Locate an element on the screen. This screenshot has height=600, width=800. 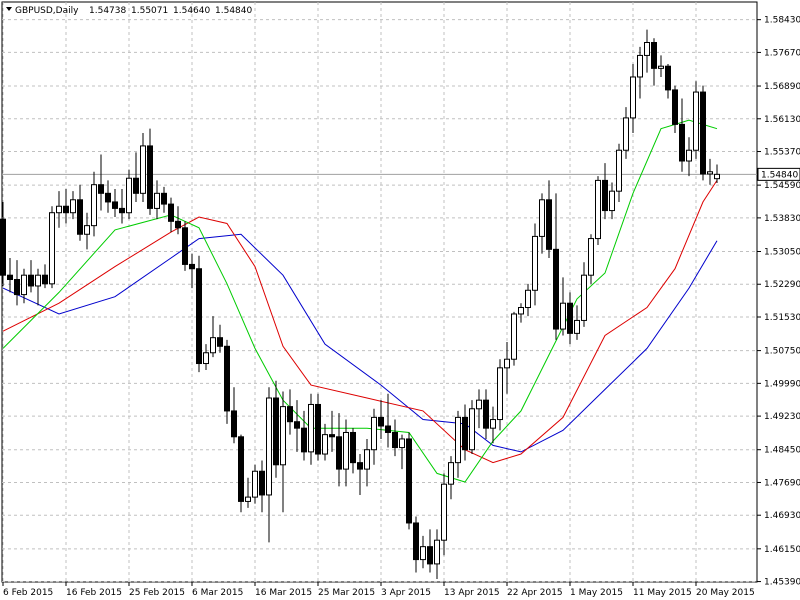
y-tick-label: 1.52290 is located at coordinates (782, 285).